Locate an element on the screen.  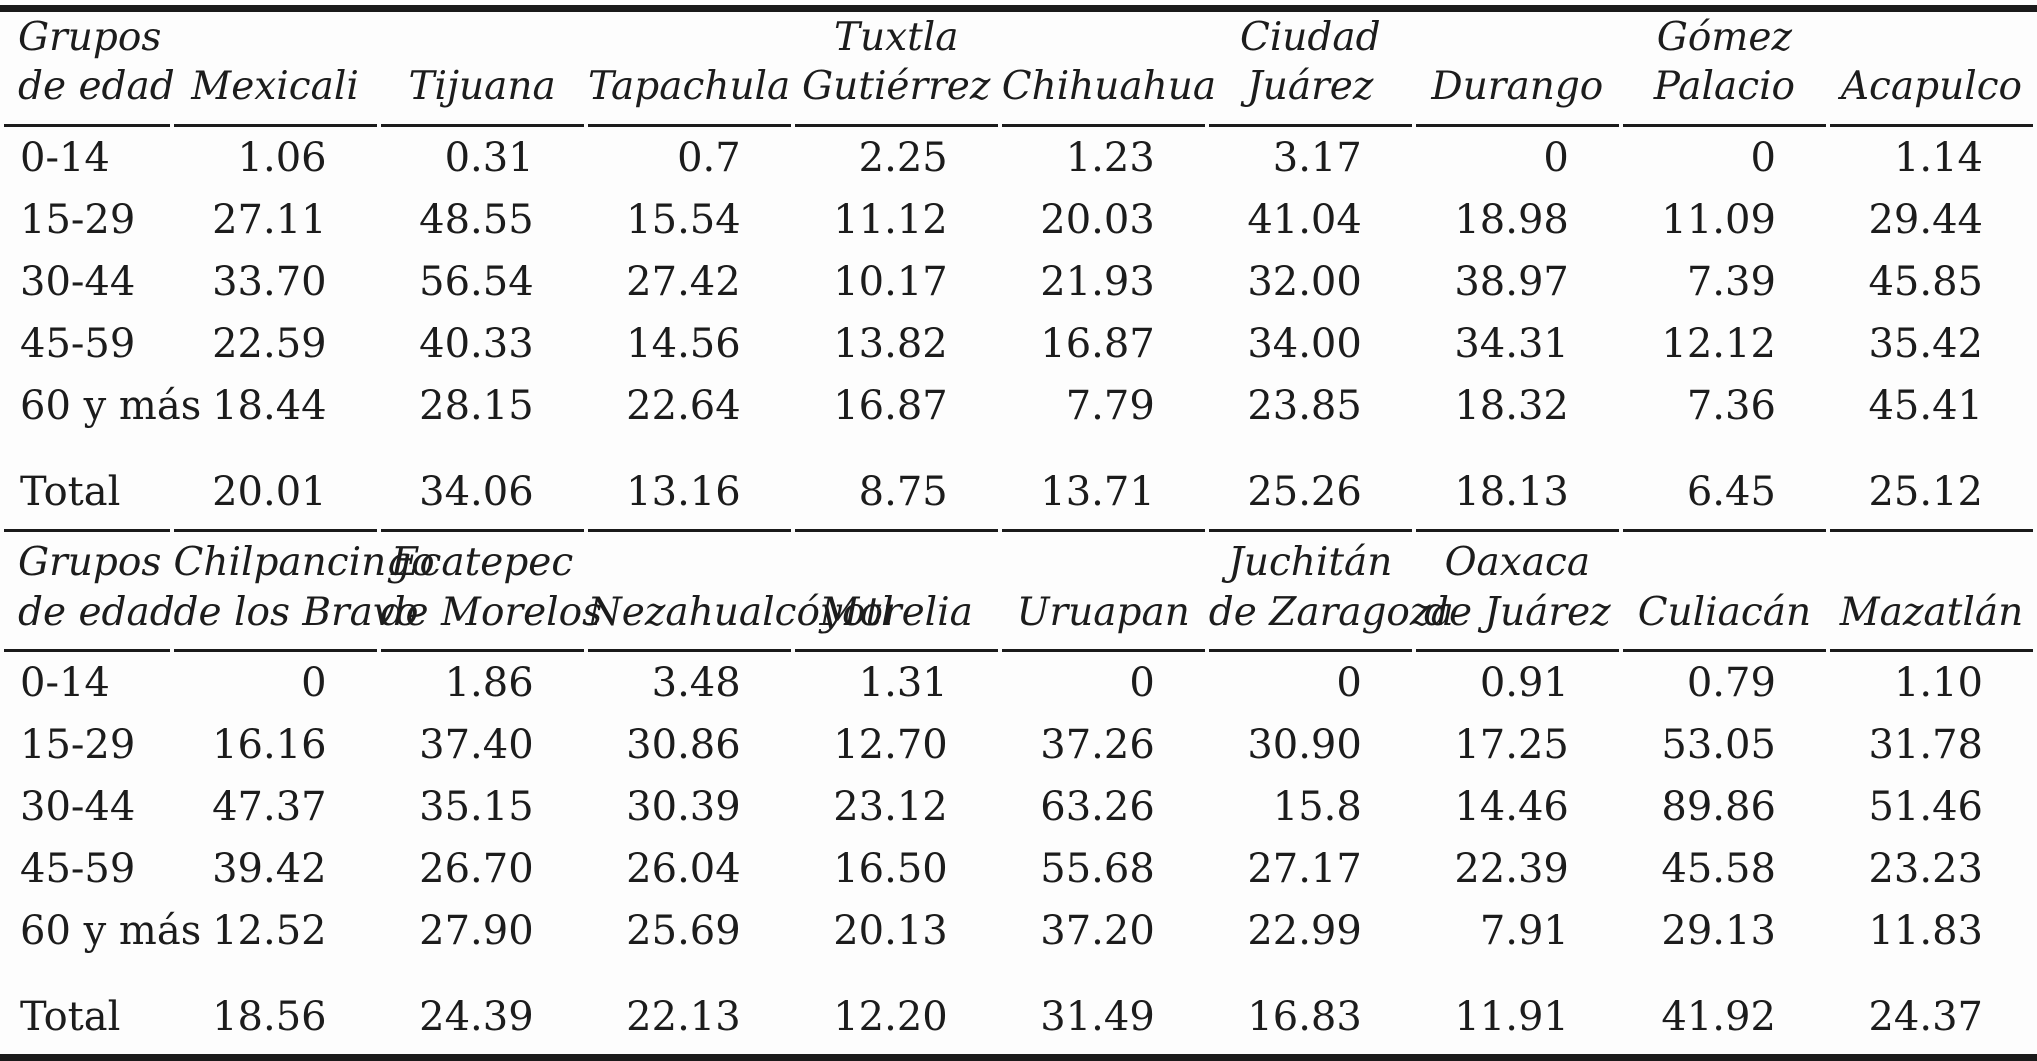
header-line: de Juárez is located at coordinates (1517, 612).